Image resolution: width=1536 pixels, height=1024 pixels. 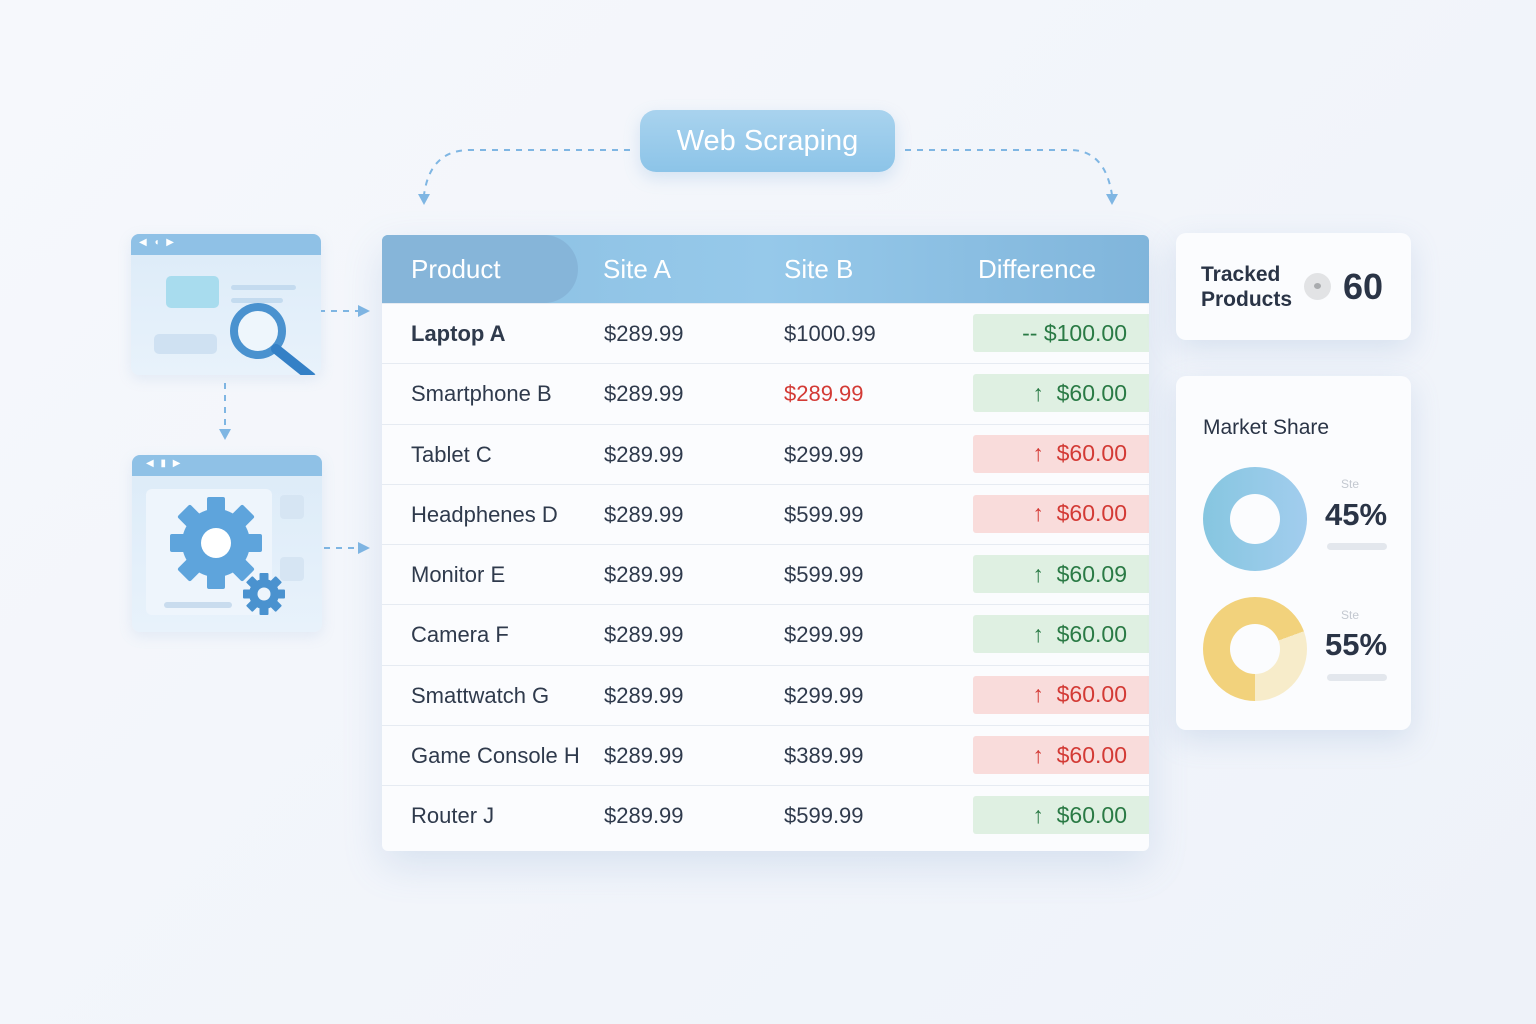 What do you see at coordinates (264, 594) in the screenshot?
I see `small-gear-icon` at bounding box center [264, 594].